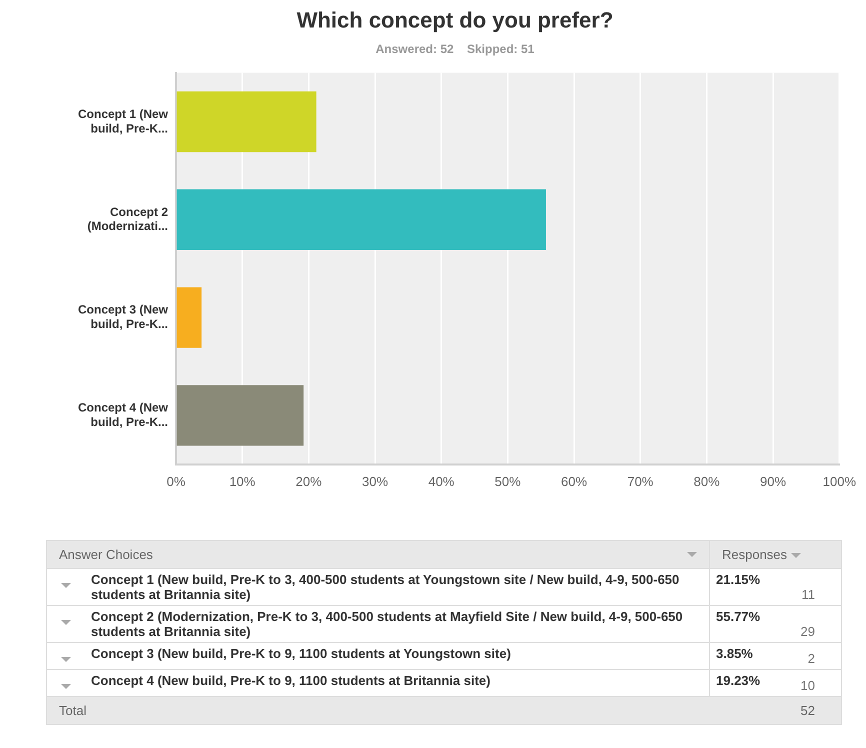 The width and height of the screenshot is (866, 748). Describe the element at coordinates (807, 685) in the screenshot. I see `text: 10` at that location.